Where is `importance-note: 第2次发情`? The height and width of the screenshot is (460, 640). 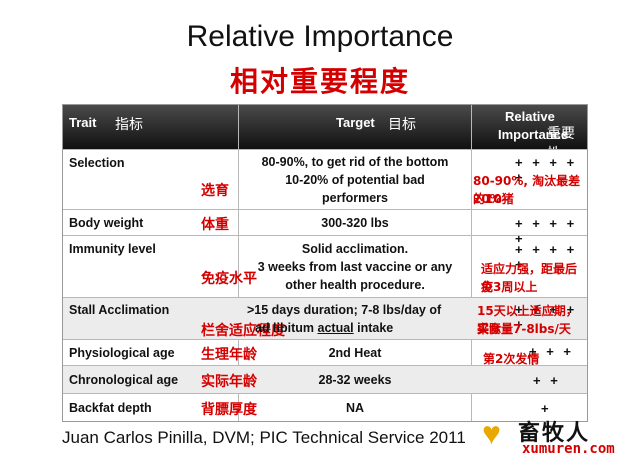
importance-note: 第2次发情 is located at coordinates (511, 359).